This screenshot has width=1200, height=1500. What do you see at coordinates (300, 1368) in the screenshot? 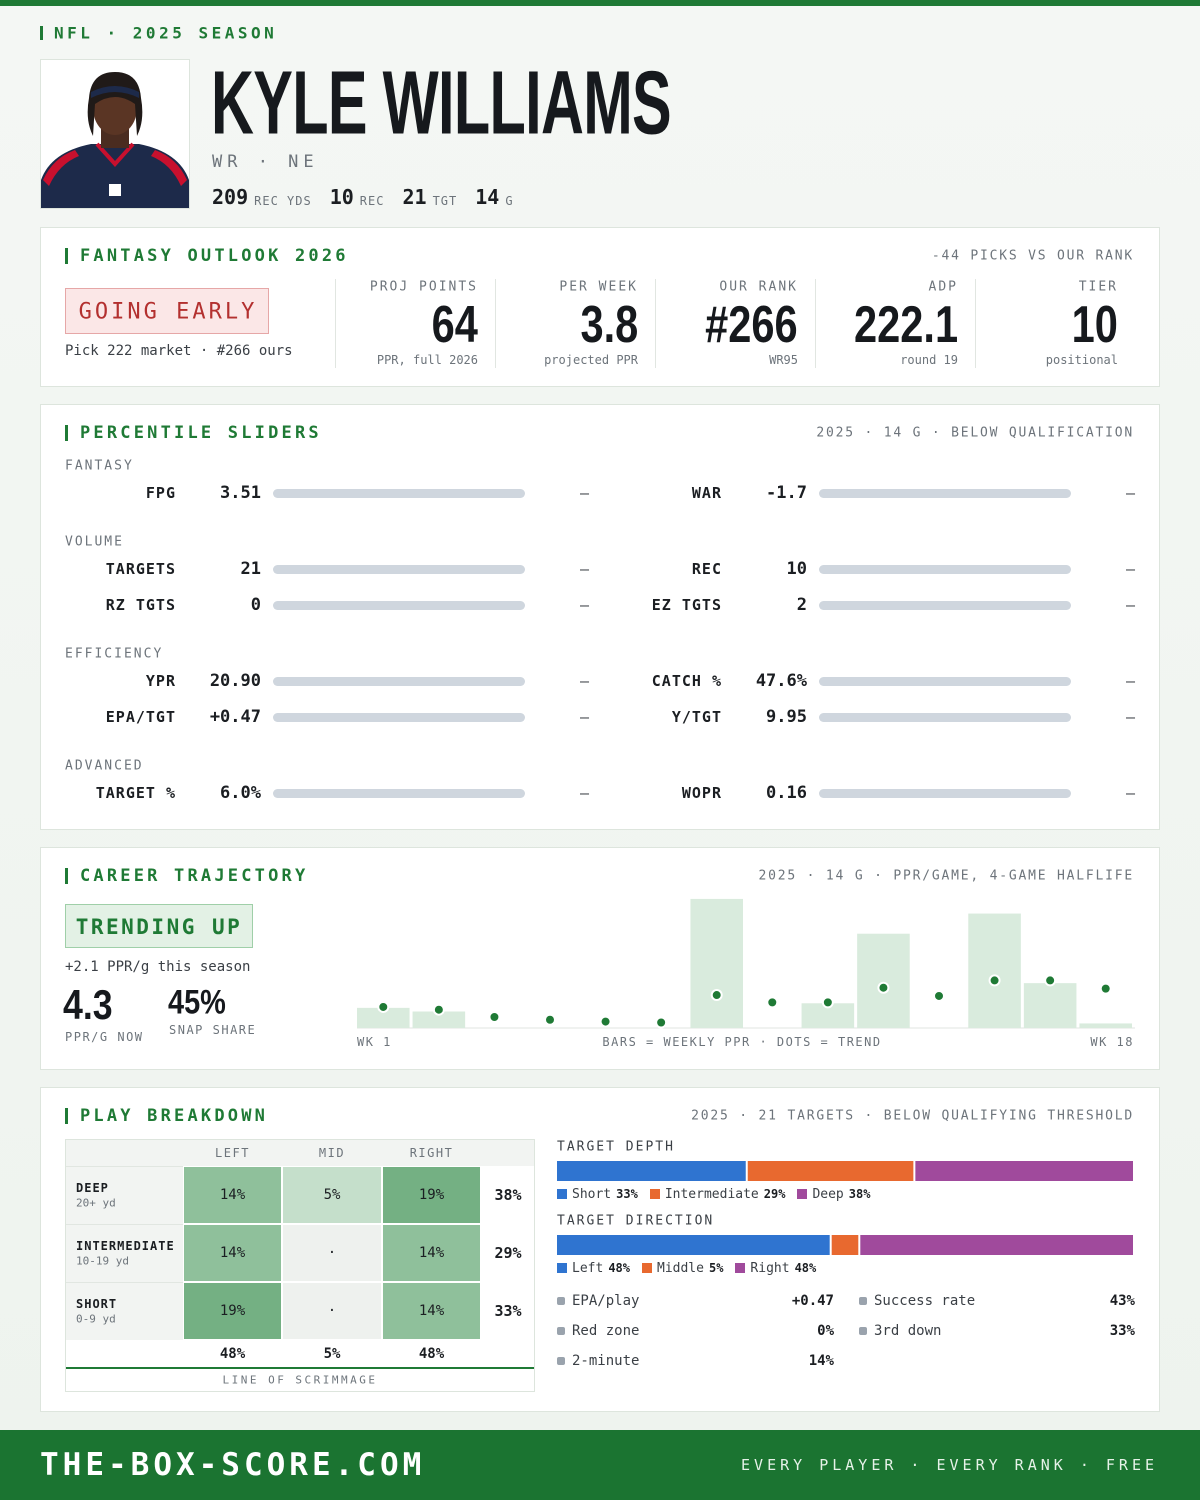
I see `scrimmage-line` at bounding box center [300, 1368].